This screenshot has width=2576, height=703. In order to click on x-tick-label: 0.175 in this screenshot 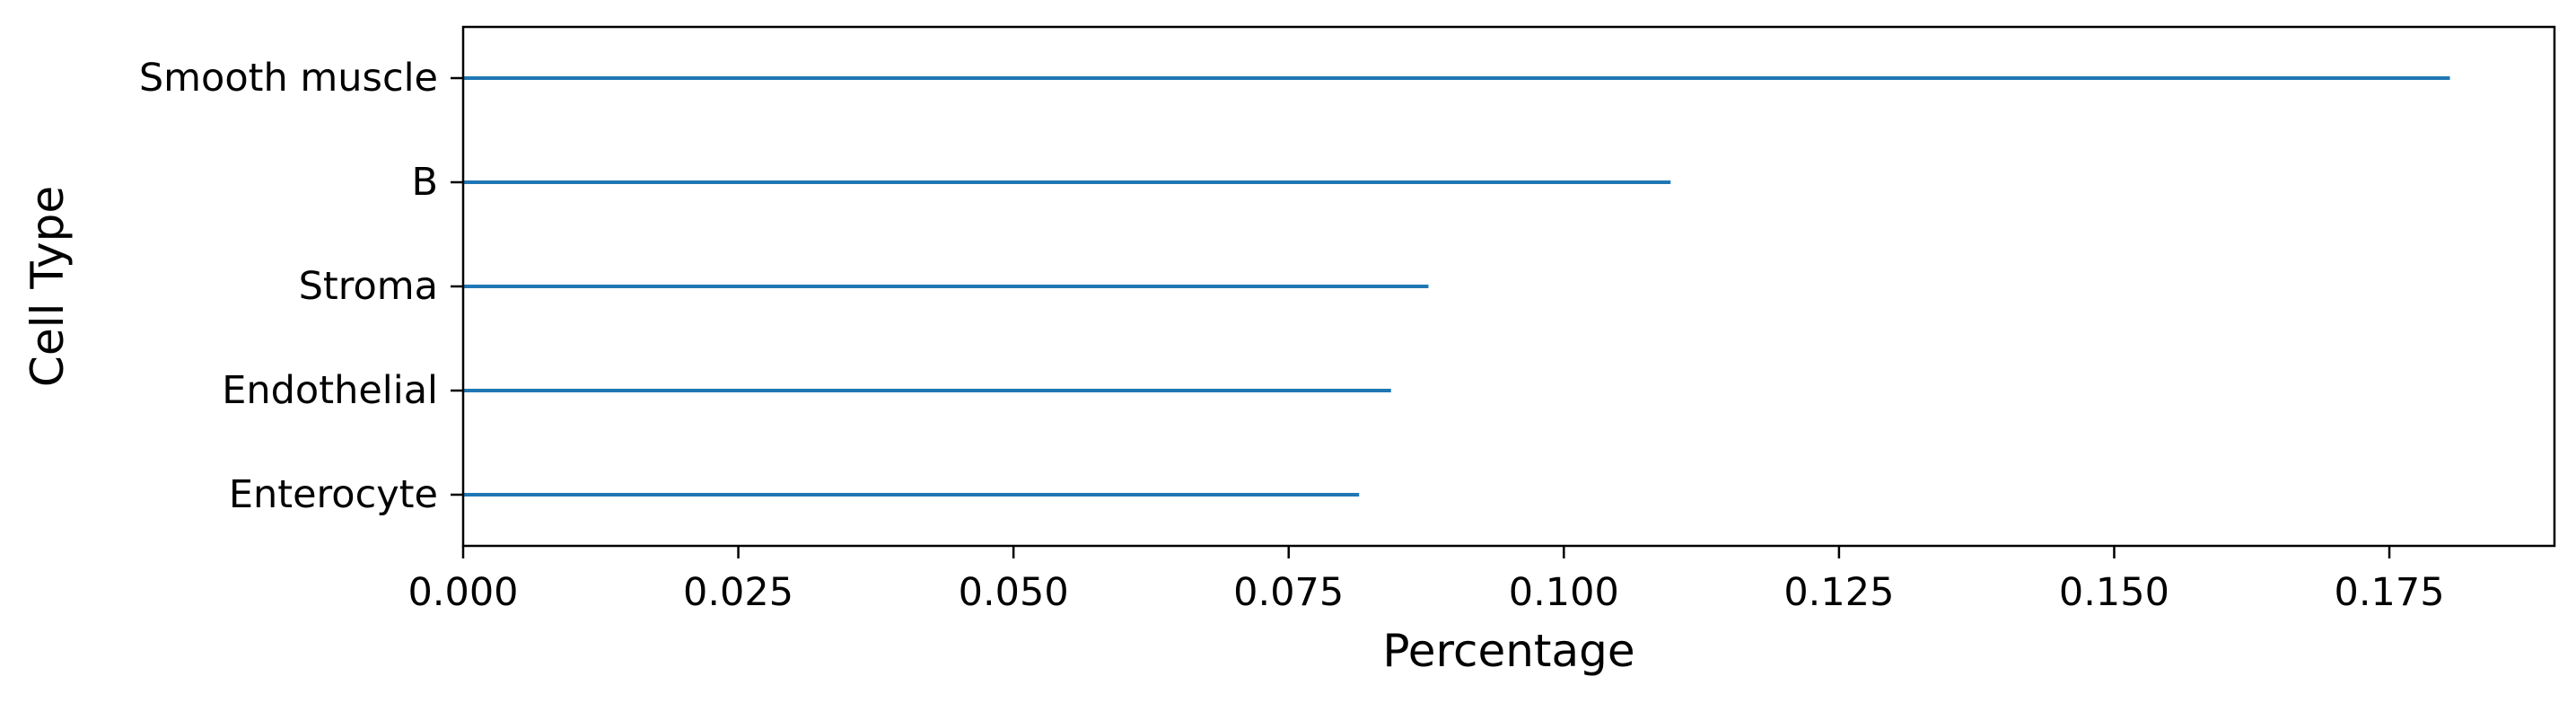, I will do `click(2389, 592)`.